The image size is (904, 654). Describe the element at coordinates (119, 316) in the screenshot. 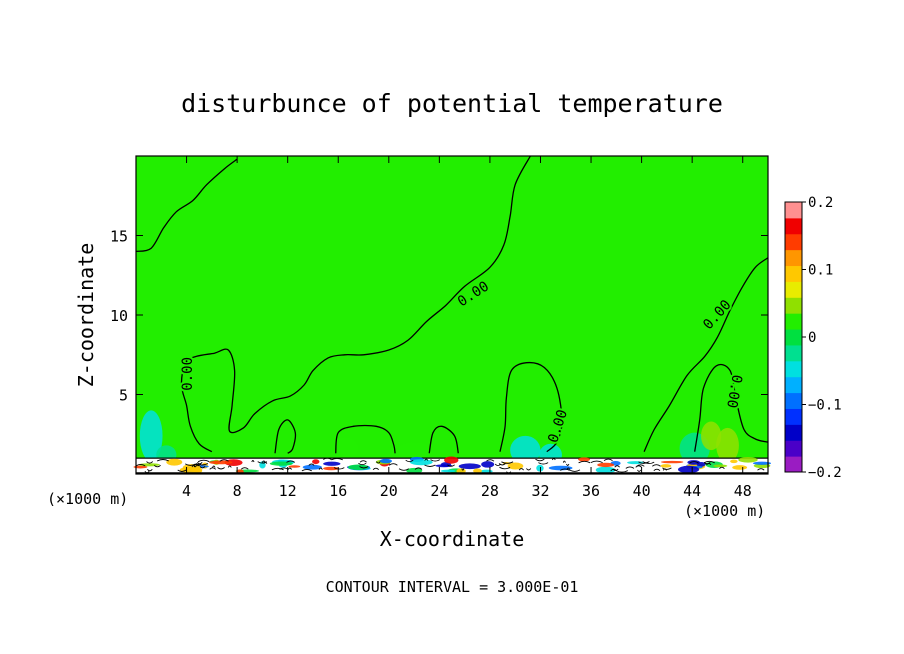

I see `y-tick-label: 10` at that location.